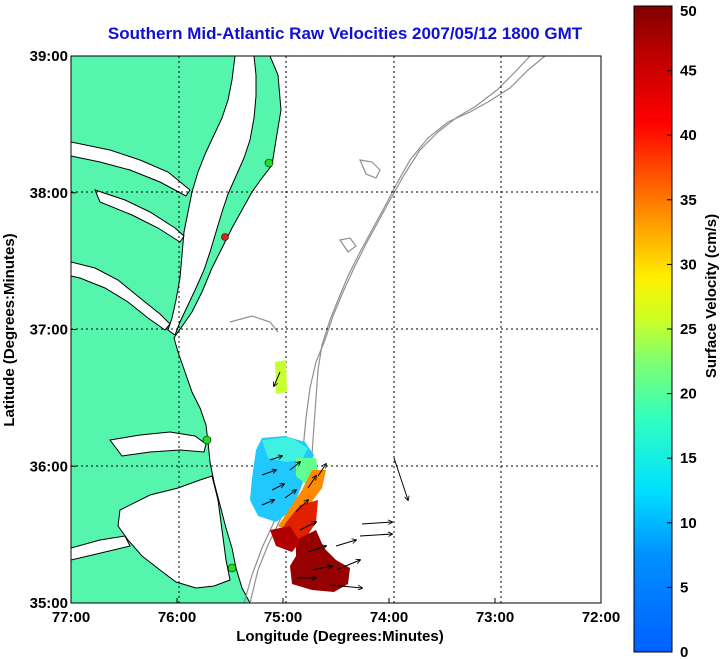 This screenshot has width=724, height=659. I want to click on colorbar-tick-label: 50, so click(688, 11).